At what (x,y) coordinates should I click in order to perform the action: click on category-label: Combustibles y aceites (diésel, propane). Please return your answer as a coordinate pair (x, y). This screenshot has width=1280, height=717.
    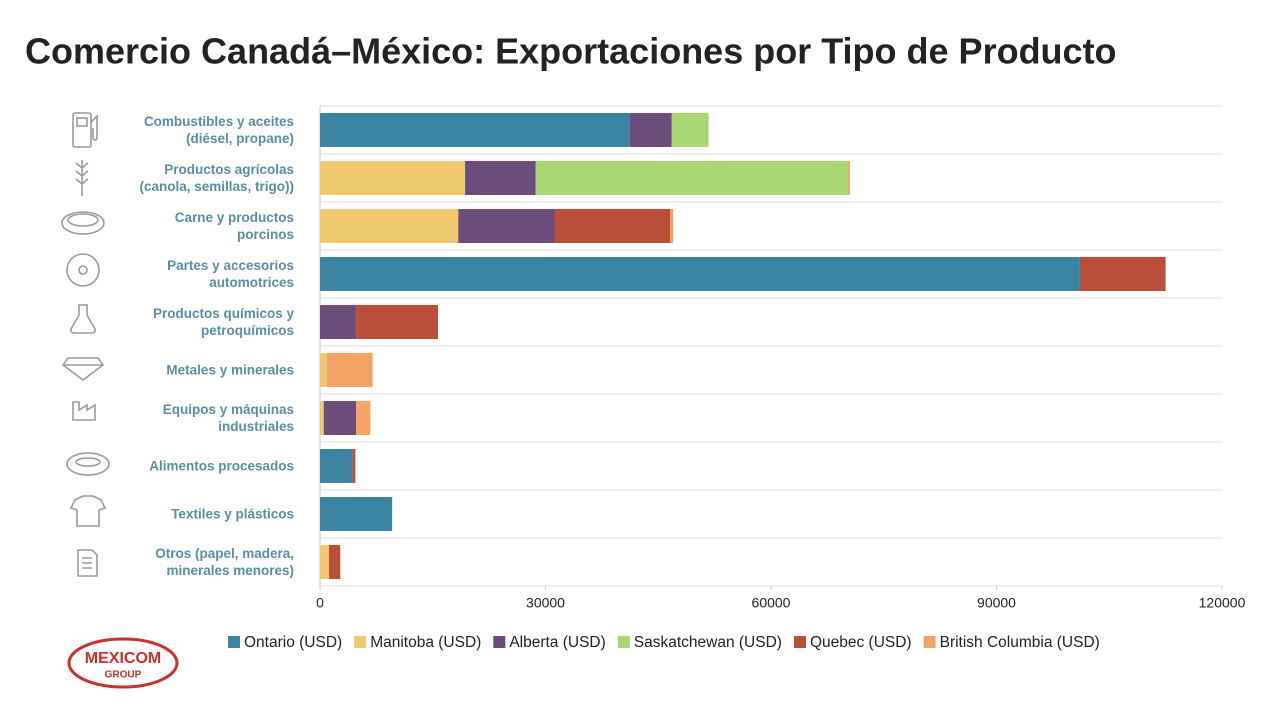
    Looking at the image, I should click on (218, 130).